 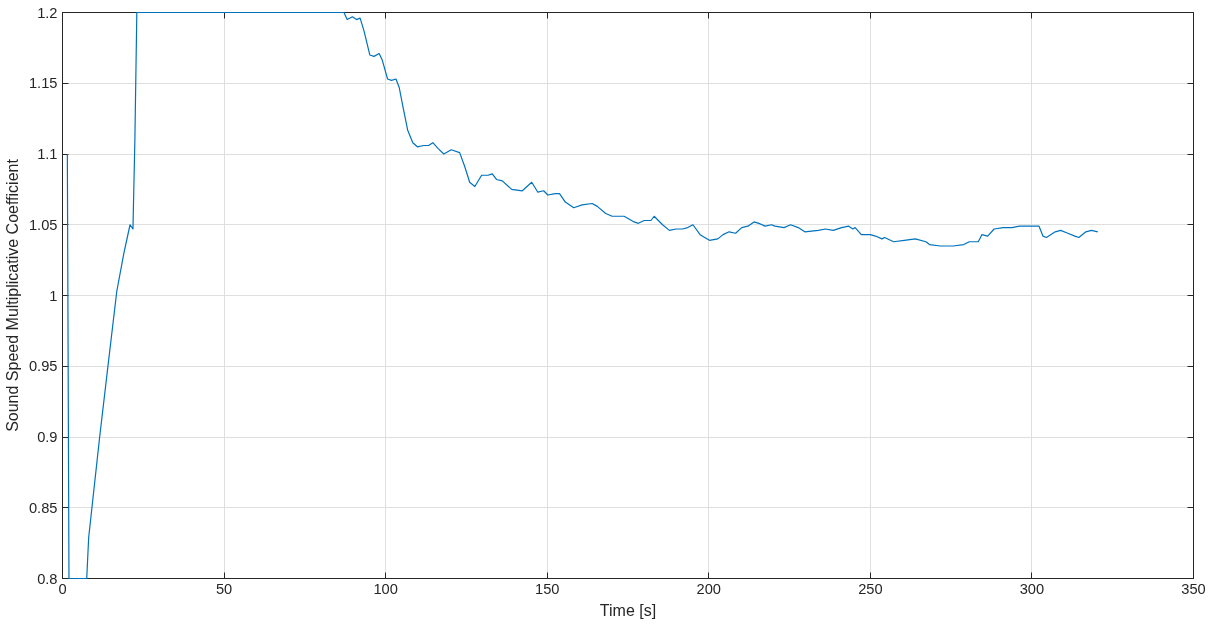 I want to click on x-tick-label: 350, so click(x=1193, y=588).